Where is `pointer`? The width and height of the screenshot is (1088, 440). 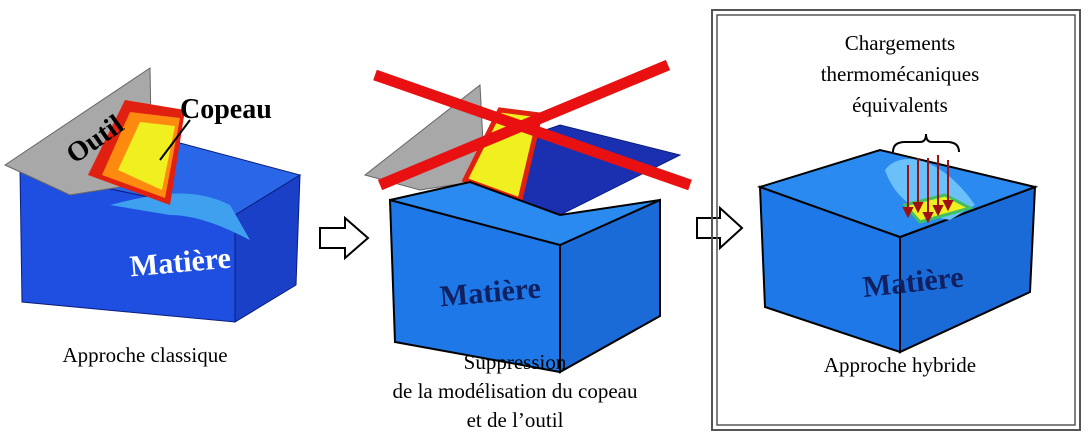
pointer is located at coordinates (175, 140).